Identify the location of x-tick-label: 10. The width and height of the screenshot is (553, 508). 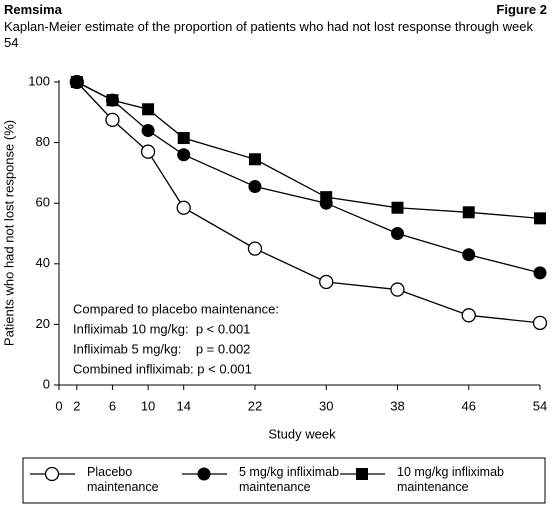
(148, 405).